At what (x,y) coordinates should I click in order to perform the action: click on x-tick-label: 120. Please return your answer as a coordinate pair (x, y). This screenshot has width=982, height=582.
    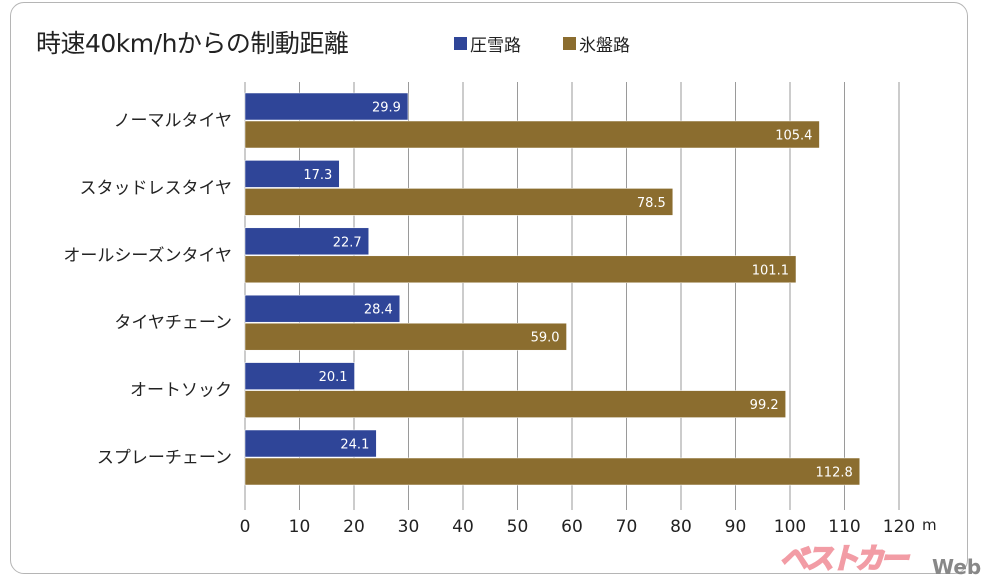
    Looking at the image, I should click on (899, 527).